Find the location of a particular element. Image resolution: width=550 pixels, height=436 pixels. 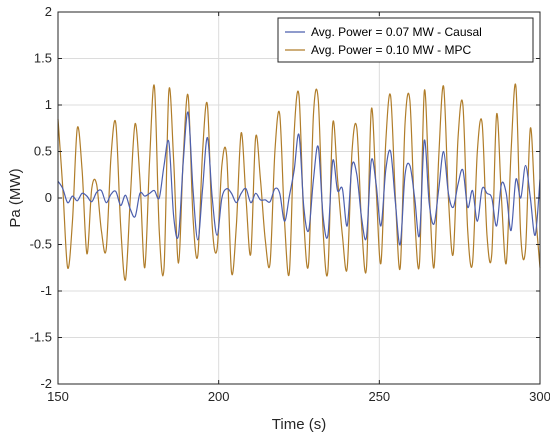

y-tick-label: 2 is located at coordinates (48, 11).